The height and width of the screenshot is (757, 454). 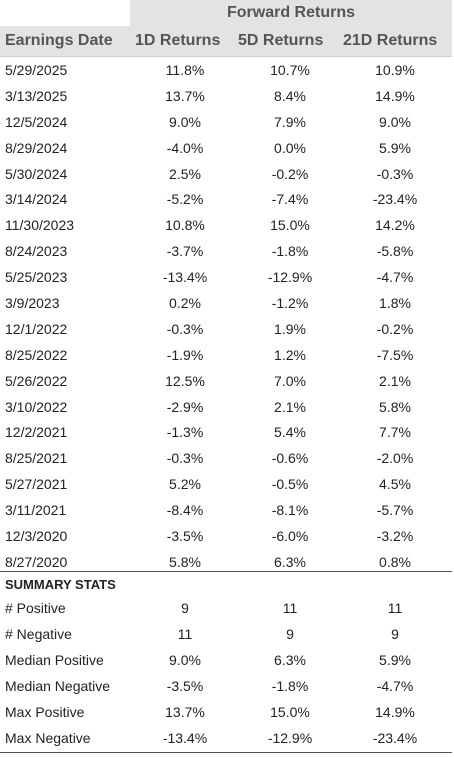 I want to click on 21d-cell: -3.2%, so click(x=395, y=536).